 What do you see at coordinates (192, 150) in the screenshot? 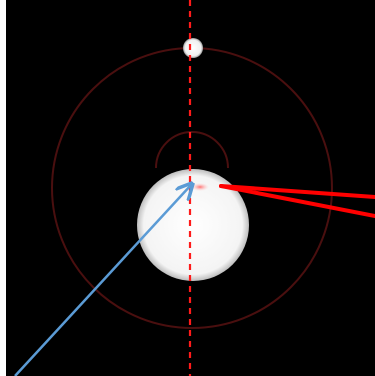
I see `inner-arc` at bounding box center [192, 150].